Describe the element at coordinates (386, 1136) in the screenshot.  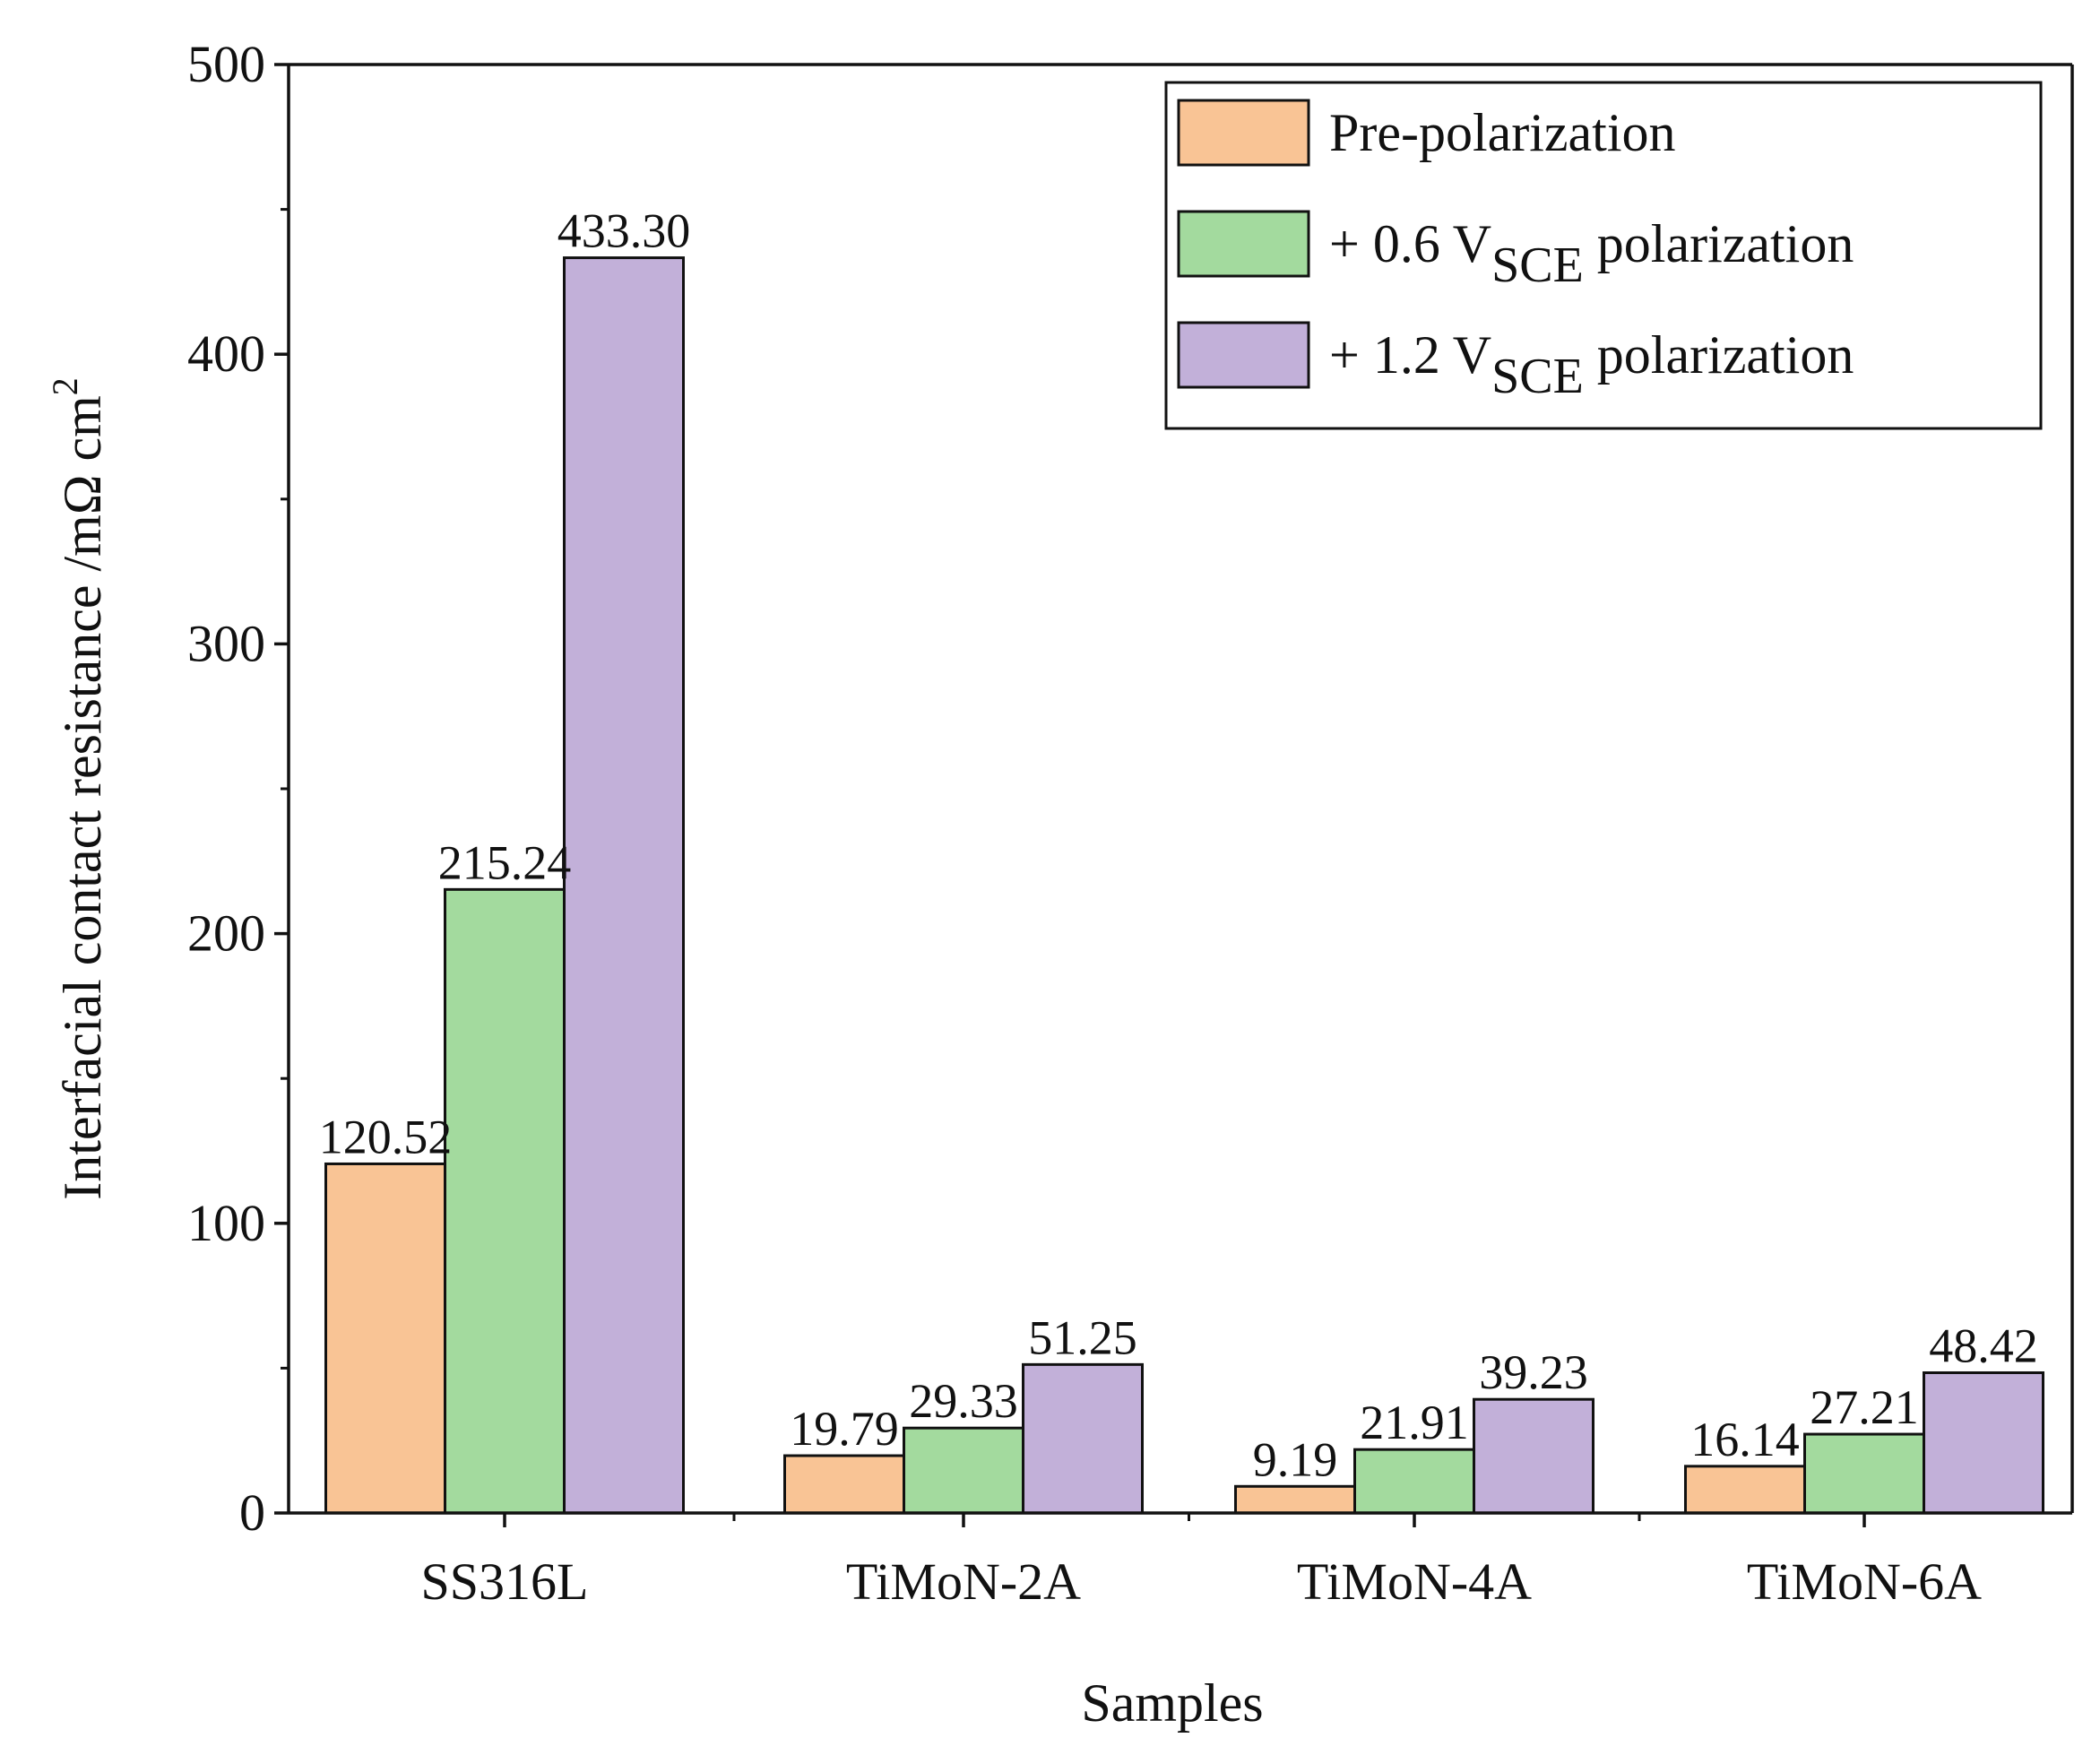
I see `bar-value-label: 120.52` at that location.